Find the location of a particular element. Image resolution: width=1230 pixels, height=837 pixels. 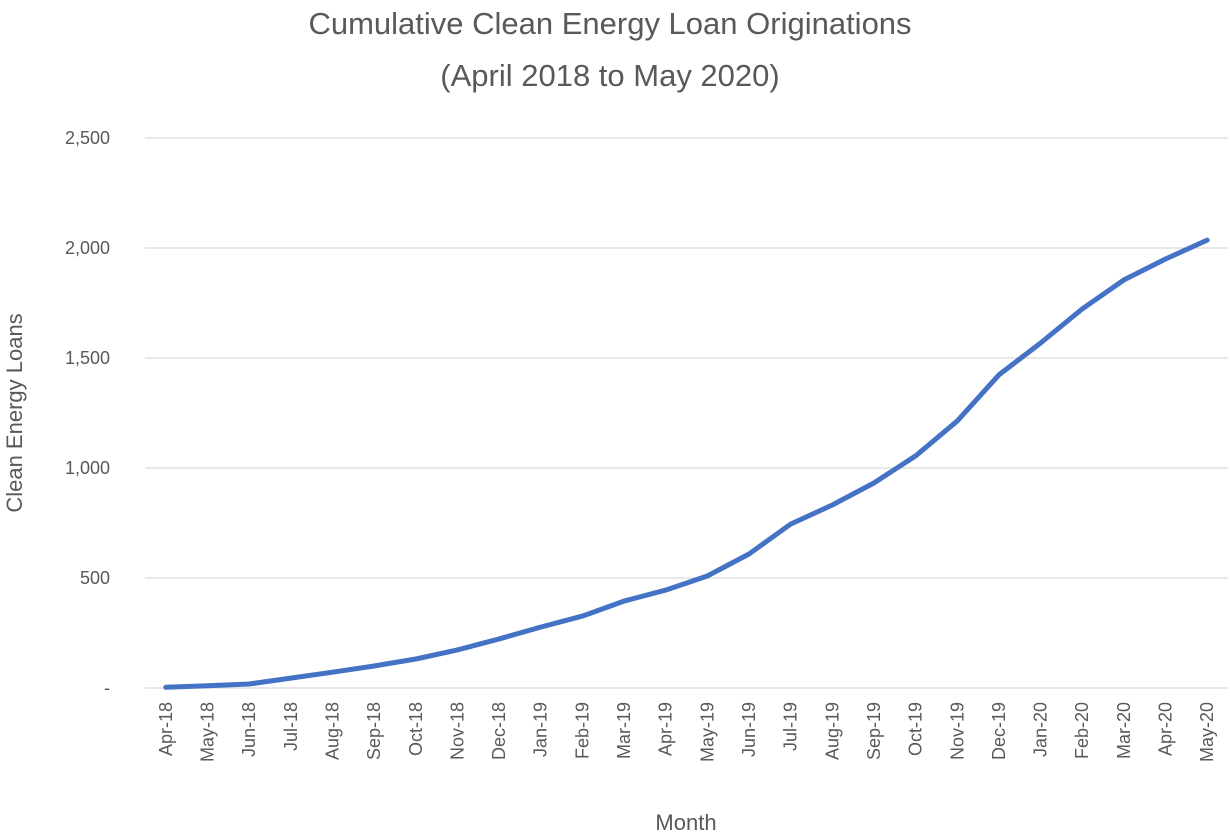

x-tick-label: Jun-19 is located at coordinates (749, 729).